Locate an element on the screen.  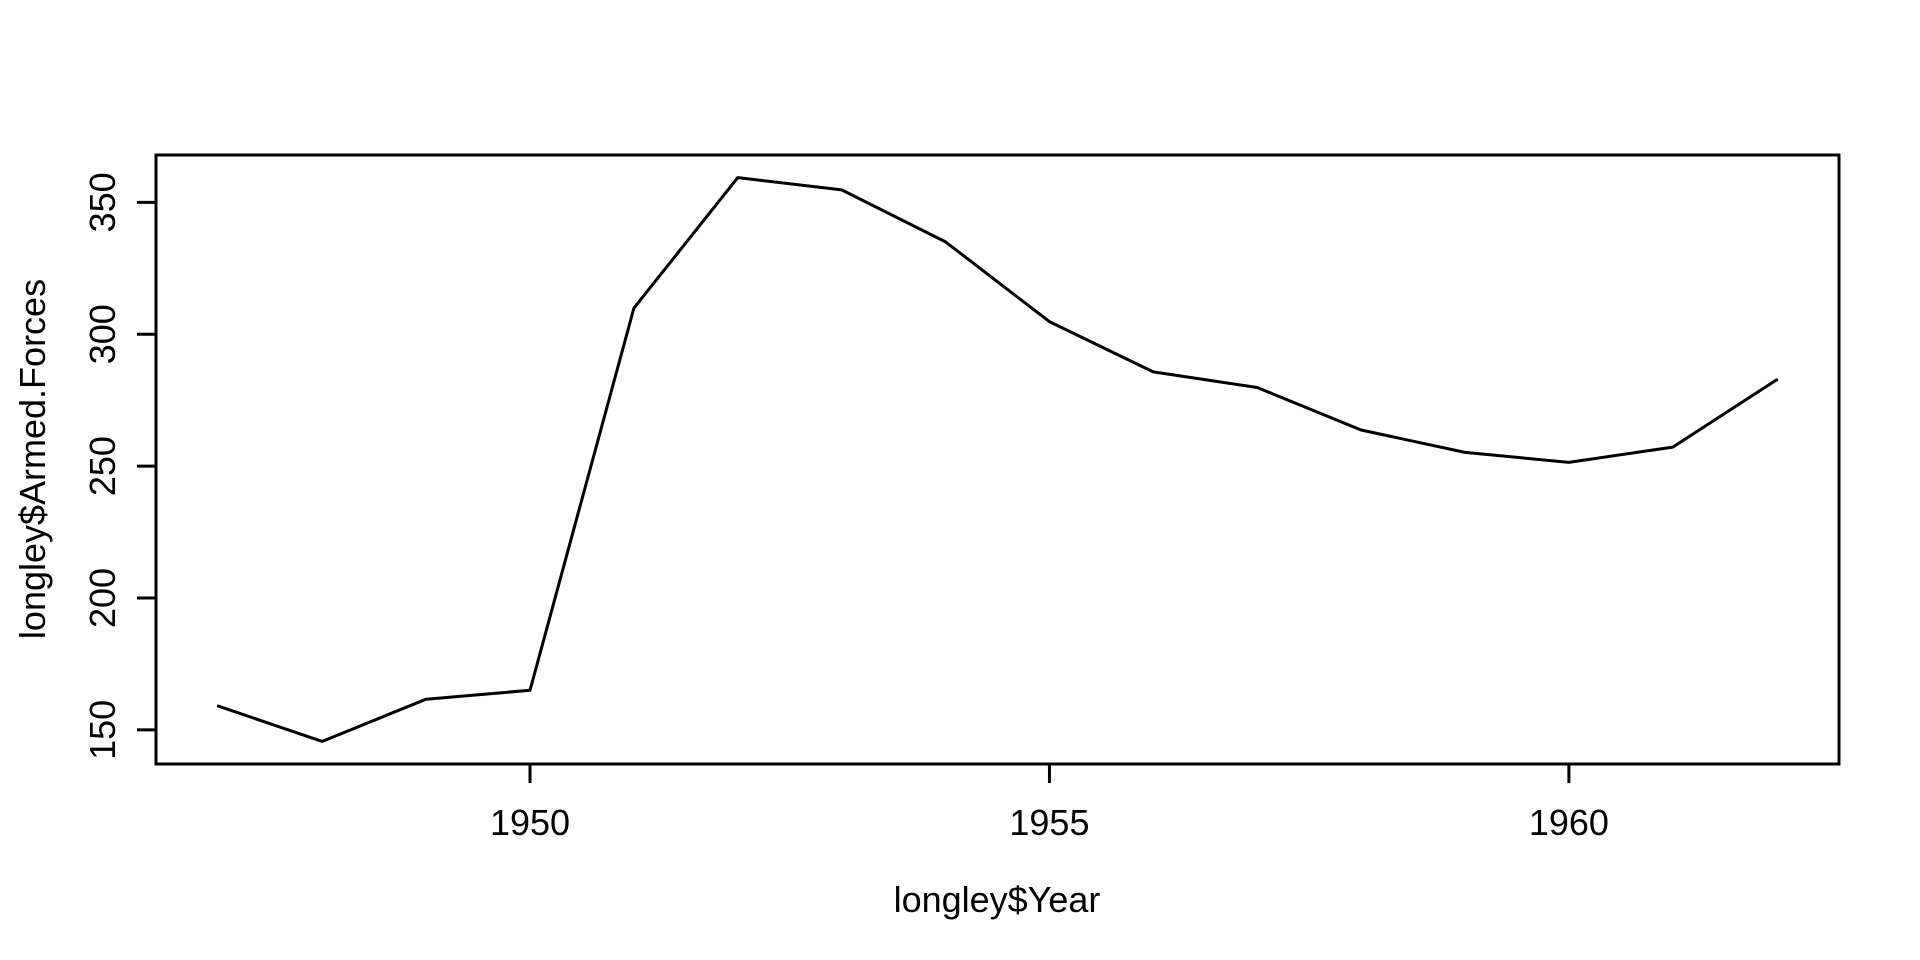
x-tick-label: 1955 is located at coordinates (1049, 822).